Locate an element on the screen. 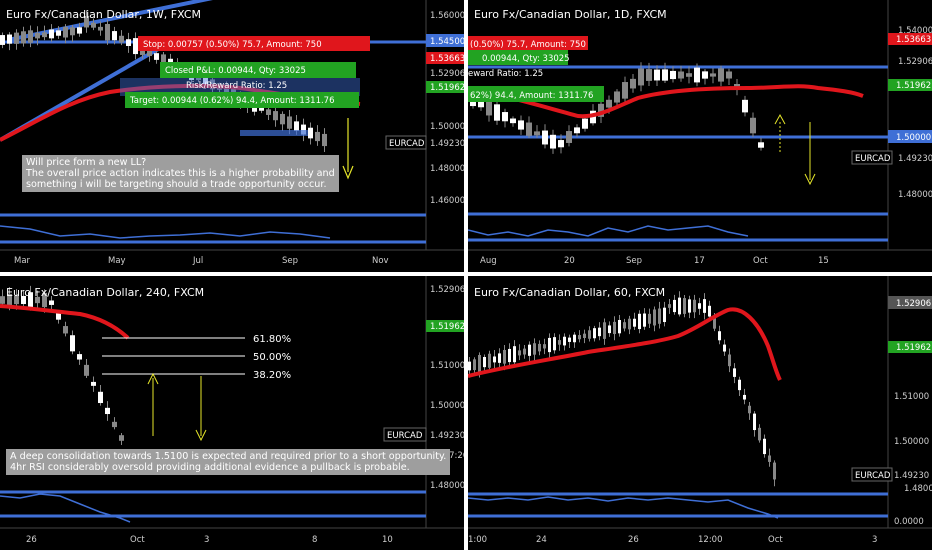  x-label: Oct is located at coordinates (775, 540).